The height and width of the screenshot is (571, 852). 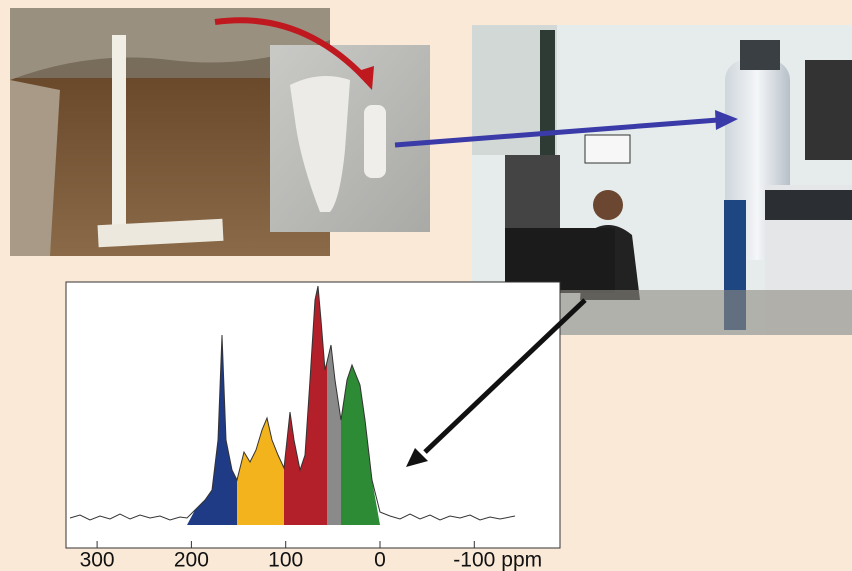 I want to click on blue-arrow-head, so click(x=726, y=120).